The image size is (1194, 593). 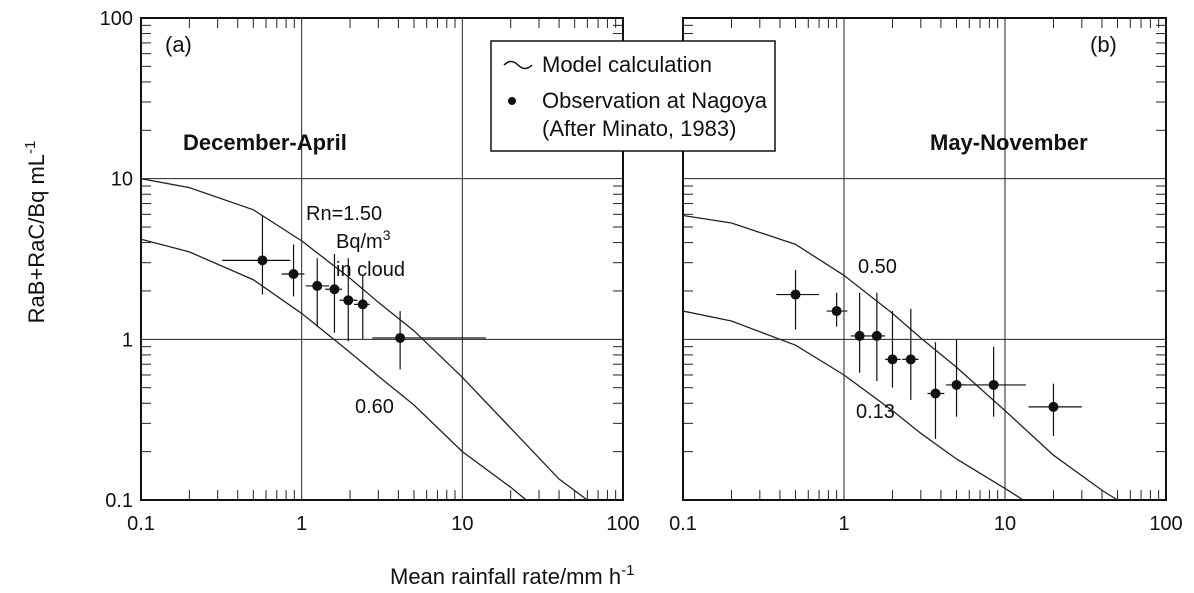 What do you see at coordinates (683, 524) in the screenshot?
I see `x-tick-label-b: 0.1` at bounding box center [683, 524].